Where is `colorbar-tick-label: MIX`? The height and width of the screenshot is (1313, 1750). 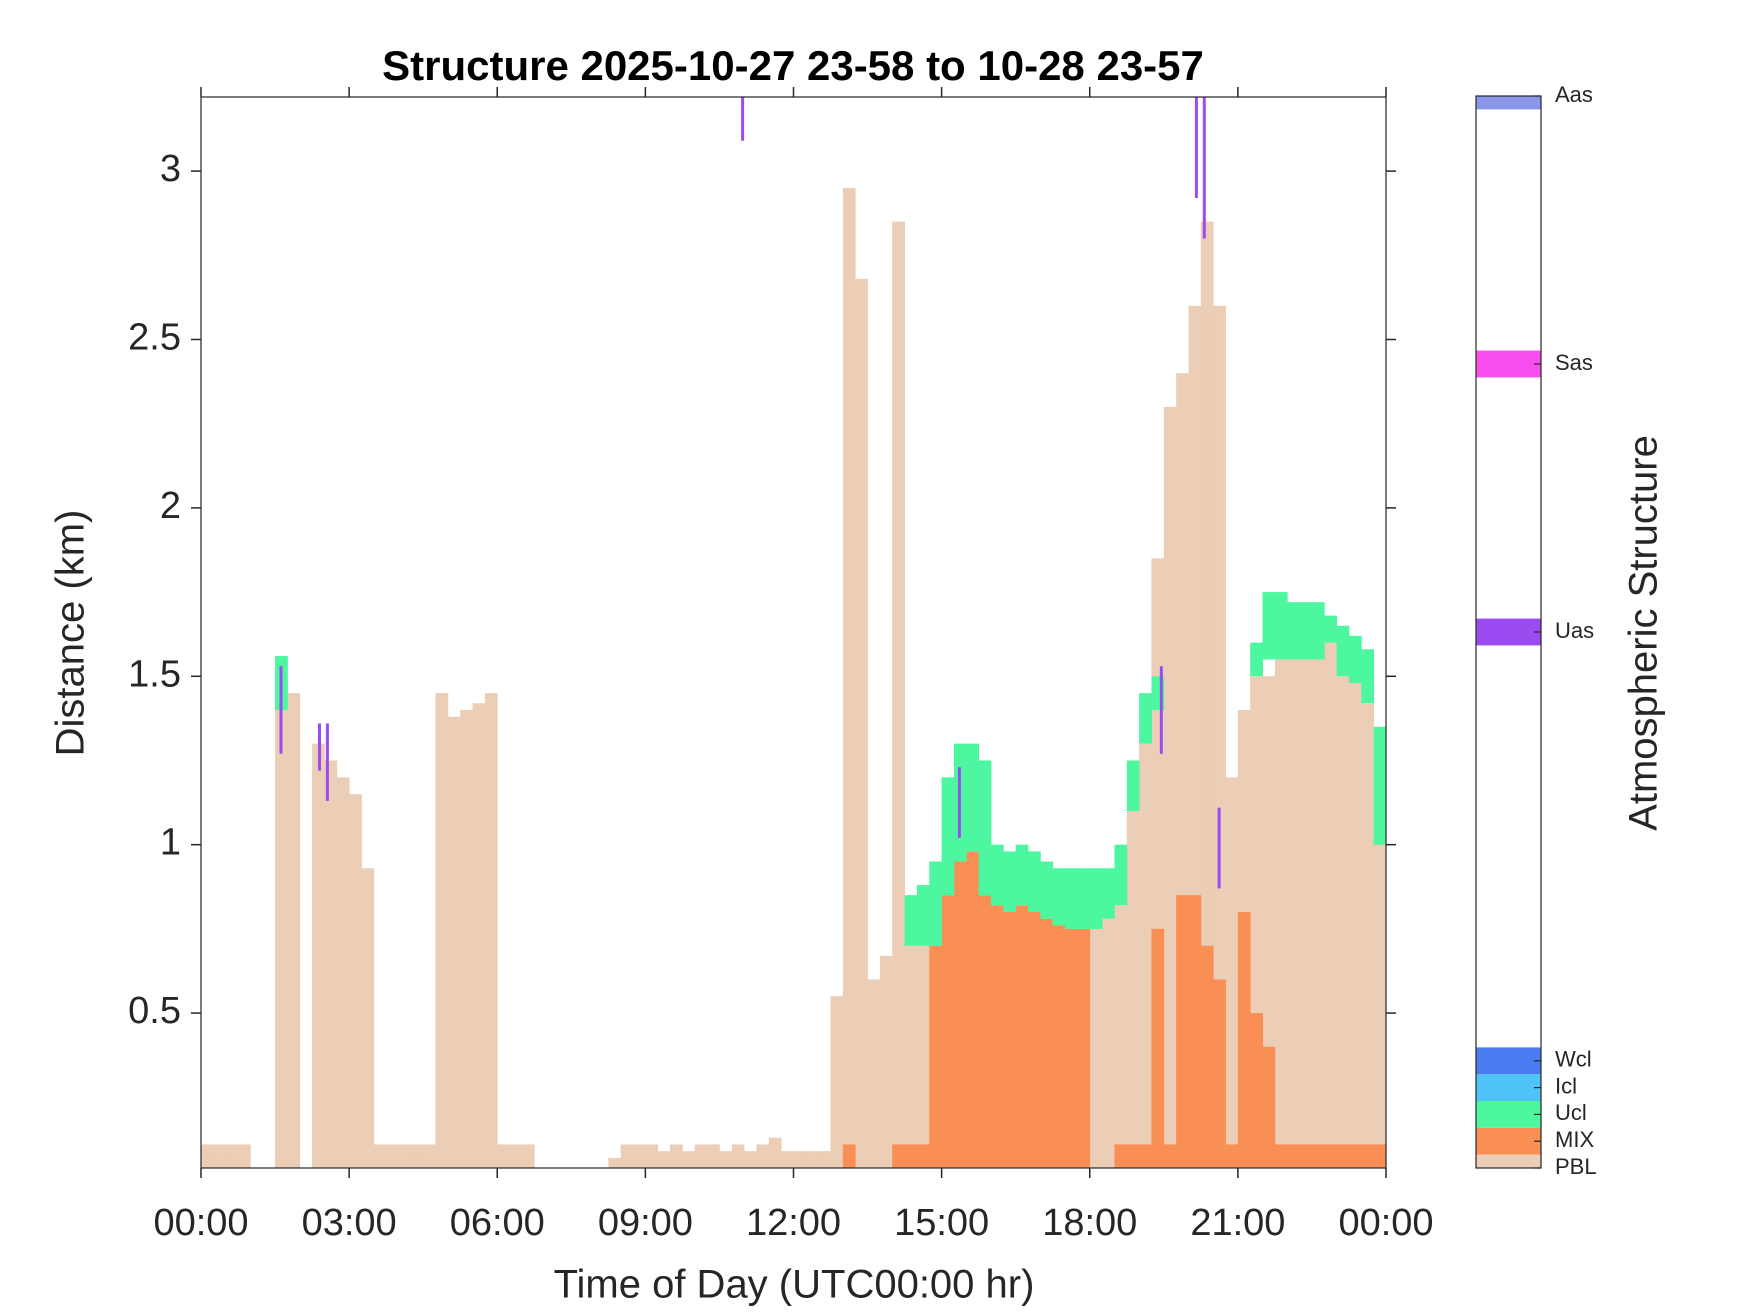 colorbar-tick-label: MIX is located at coordinates (1574, 1139).